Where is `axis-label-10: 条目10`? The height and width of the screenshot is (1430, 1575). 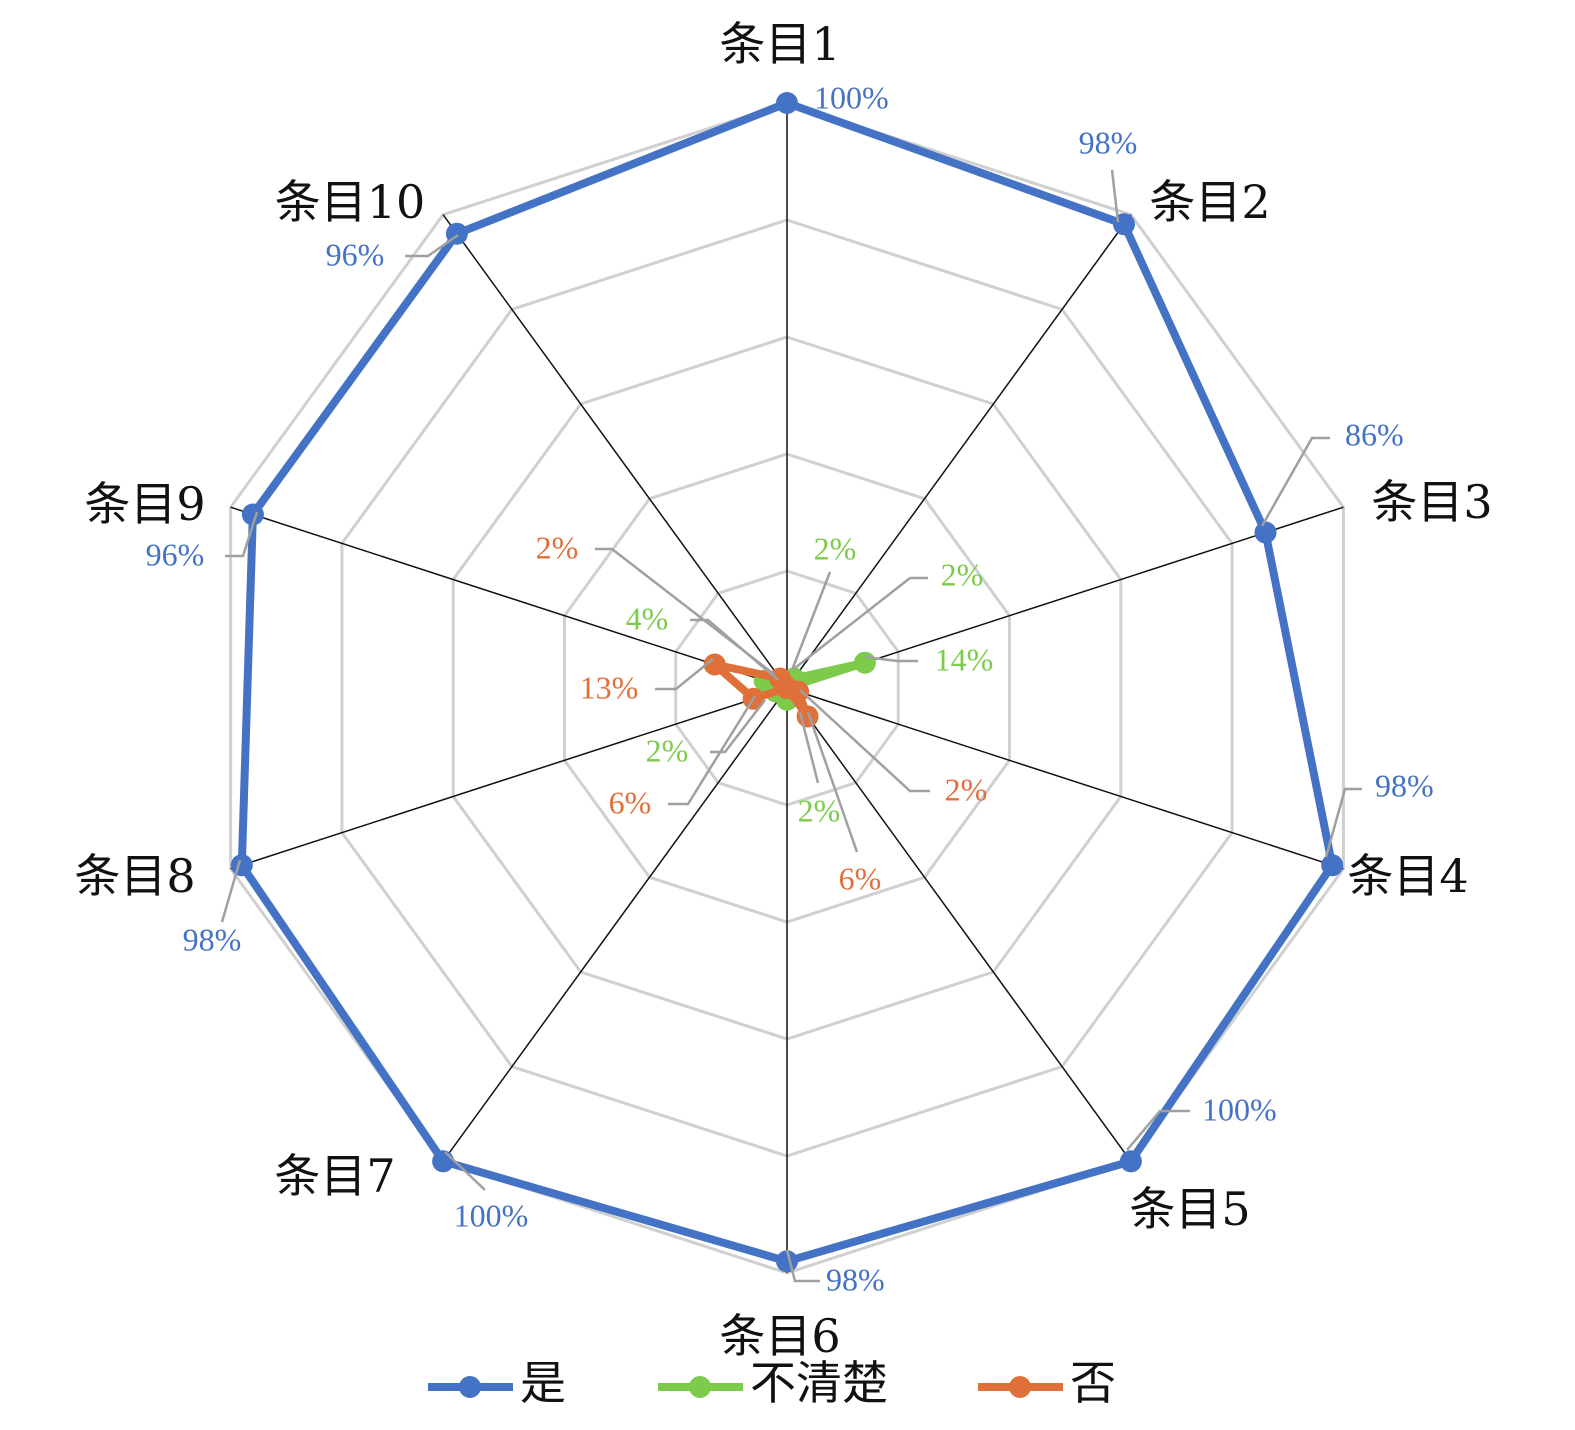
axis-label-10: 条目10 is located at coordinates (350, 202).